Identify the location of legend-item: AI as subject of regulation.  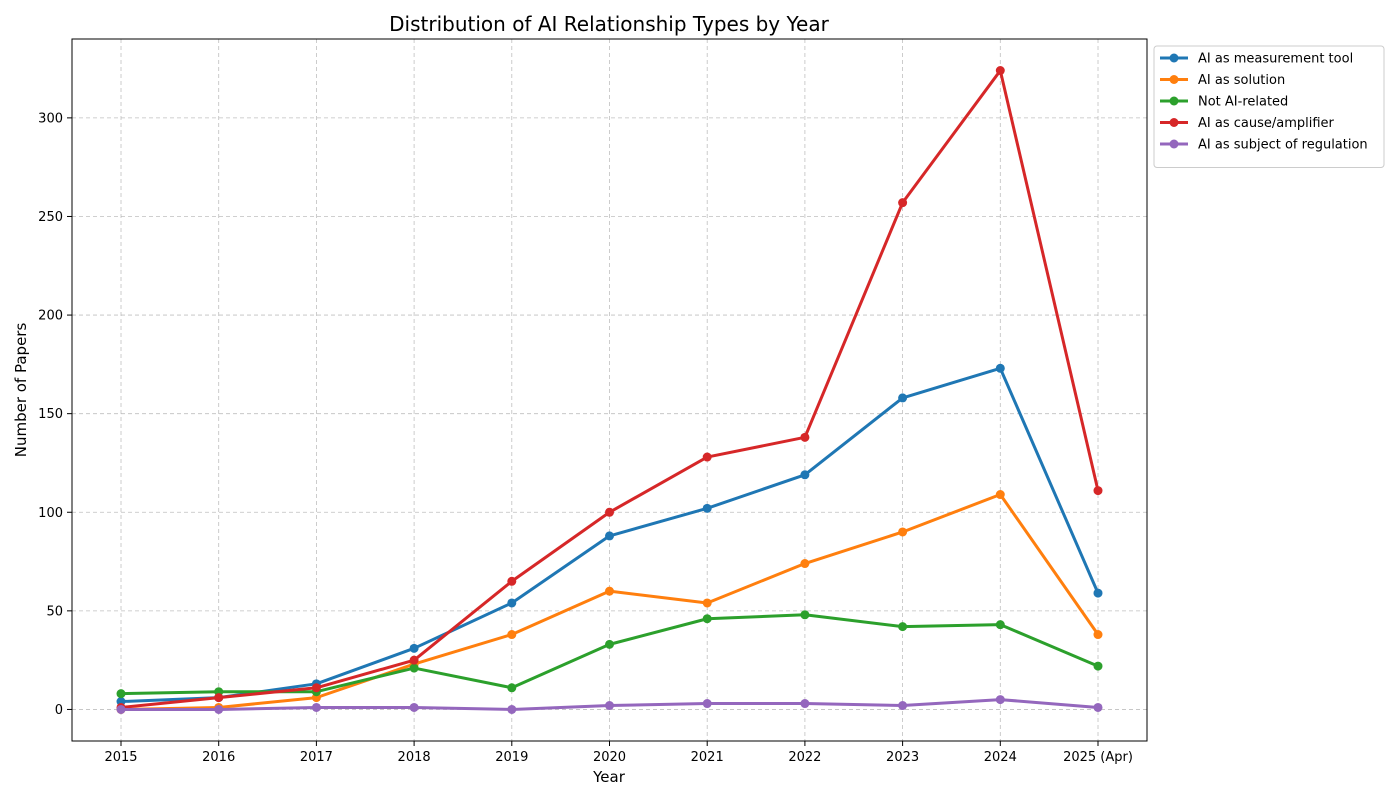
(1264, 145).